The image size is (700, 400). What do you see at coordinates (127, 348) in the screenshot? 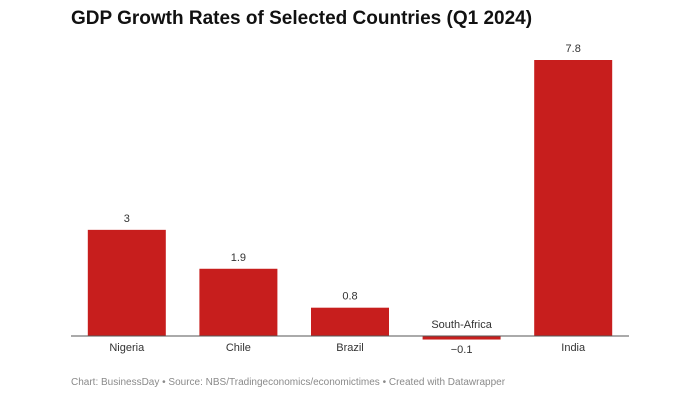
I see `category-label-nigeria: Nigeria` at bounding box center [127, 348].